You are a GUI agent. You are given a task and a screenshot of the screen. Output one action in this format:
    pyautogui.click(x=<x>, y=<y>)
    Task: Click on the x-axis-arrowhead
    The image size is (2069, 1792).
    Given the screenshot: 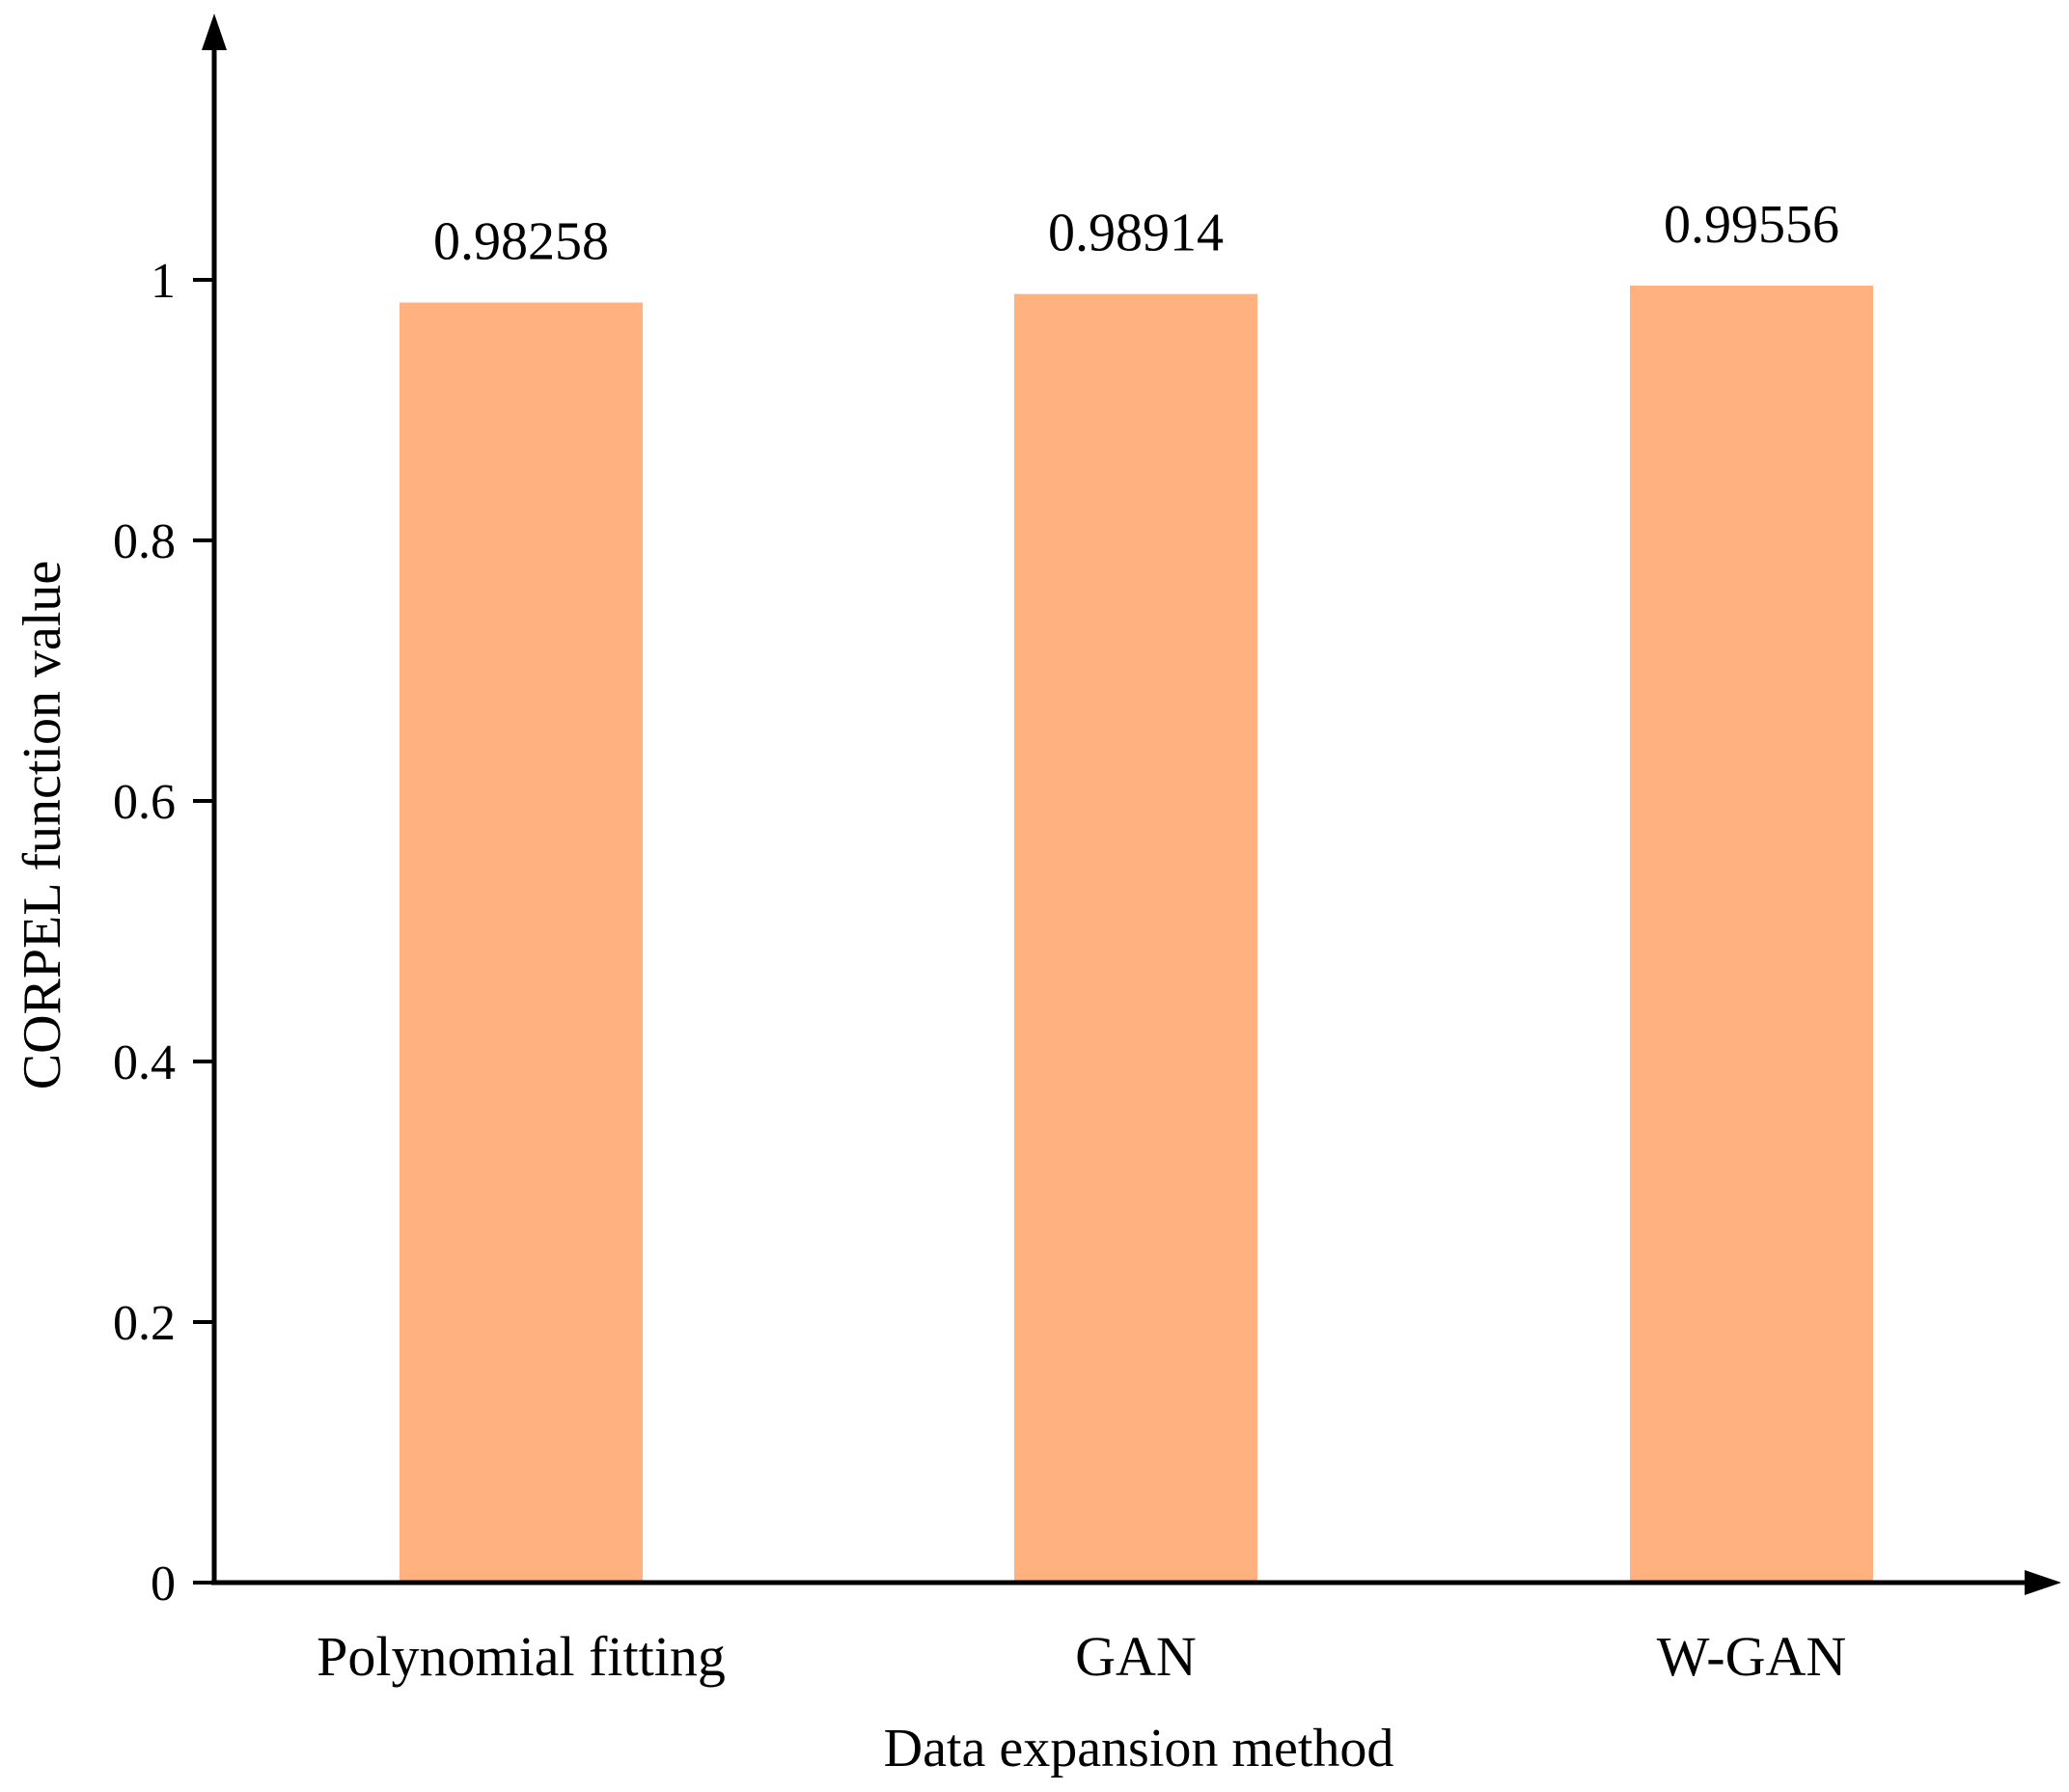 What is the action you would take?
    pyautogui.click(x=2043, y=1582)
    